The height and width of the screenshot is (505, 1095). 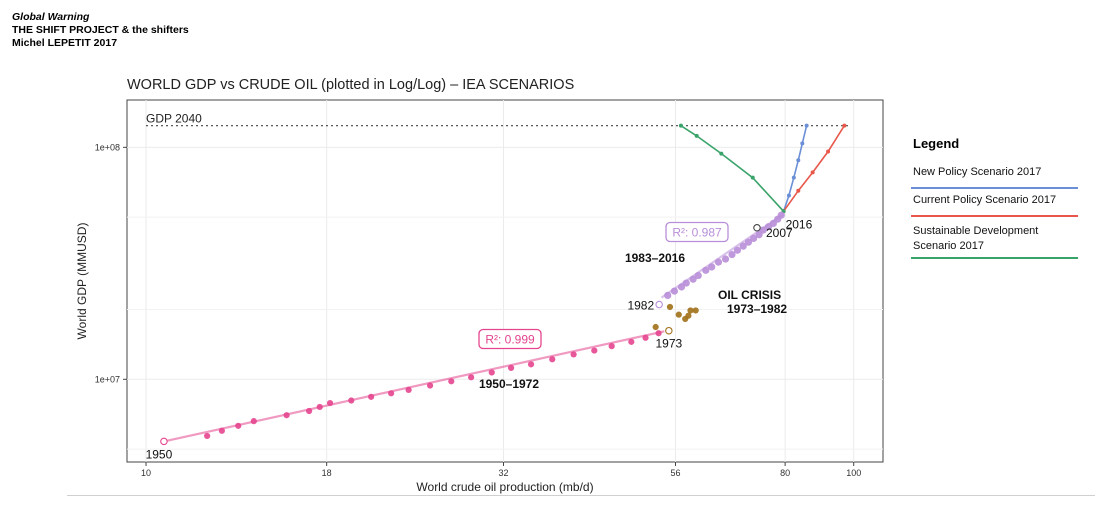 What do you see at coordinates (164, 441) in the screenshot?
I see `open-point-1950` at bounding box center [164, 441].